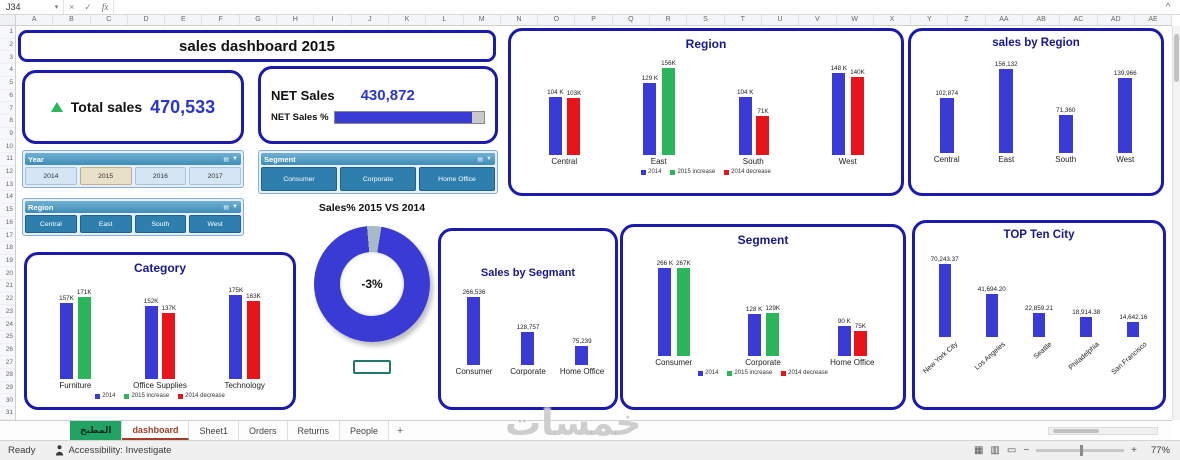 The height and width of the screenshot is (460, 1180). What do you see at coordinates (706, 20) in the screenshot?
I see `column-header-S: S` at bounding box center [706, 20].